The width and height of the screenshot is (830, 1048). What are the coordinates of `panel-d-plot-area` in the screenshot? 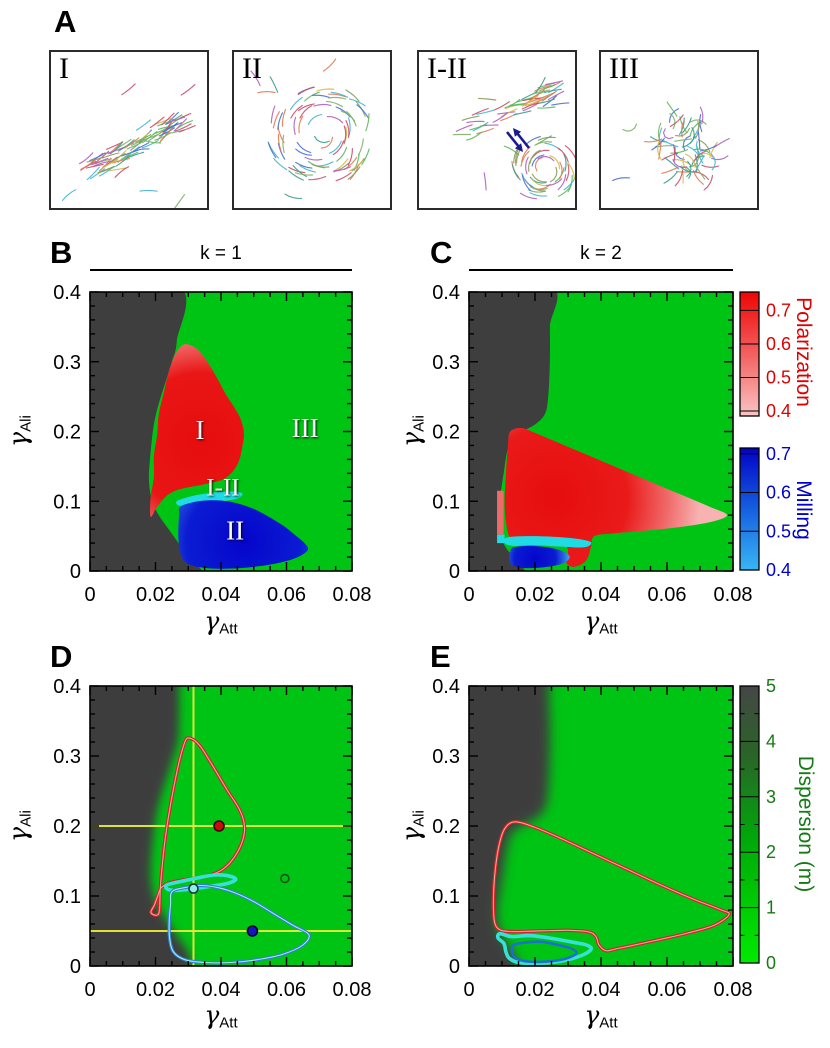 It's located at (221, 826).